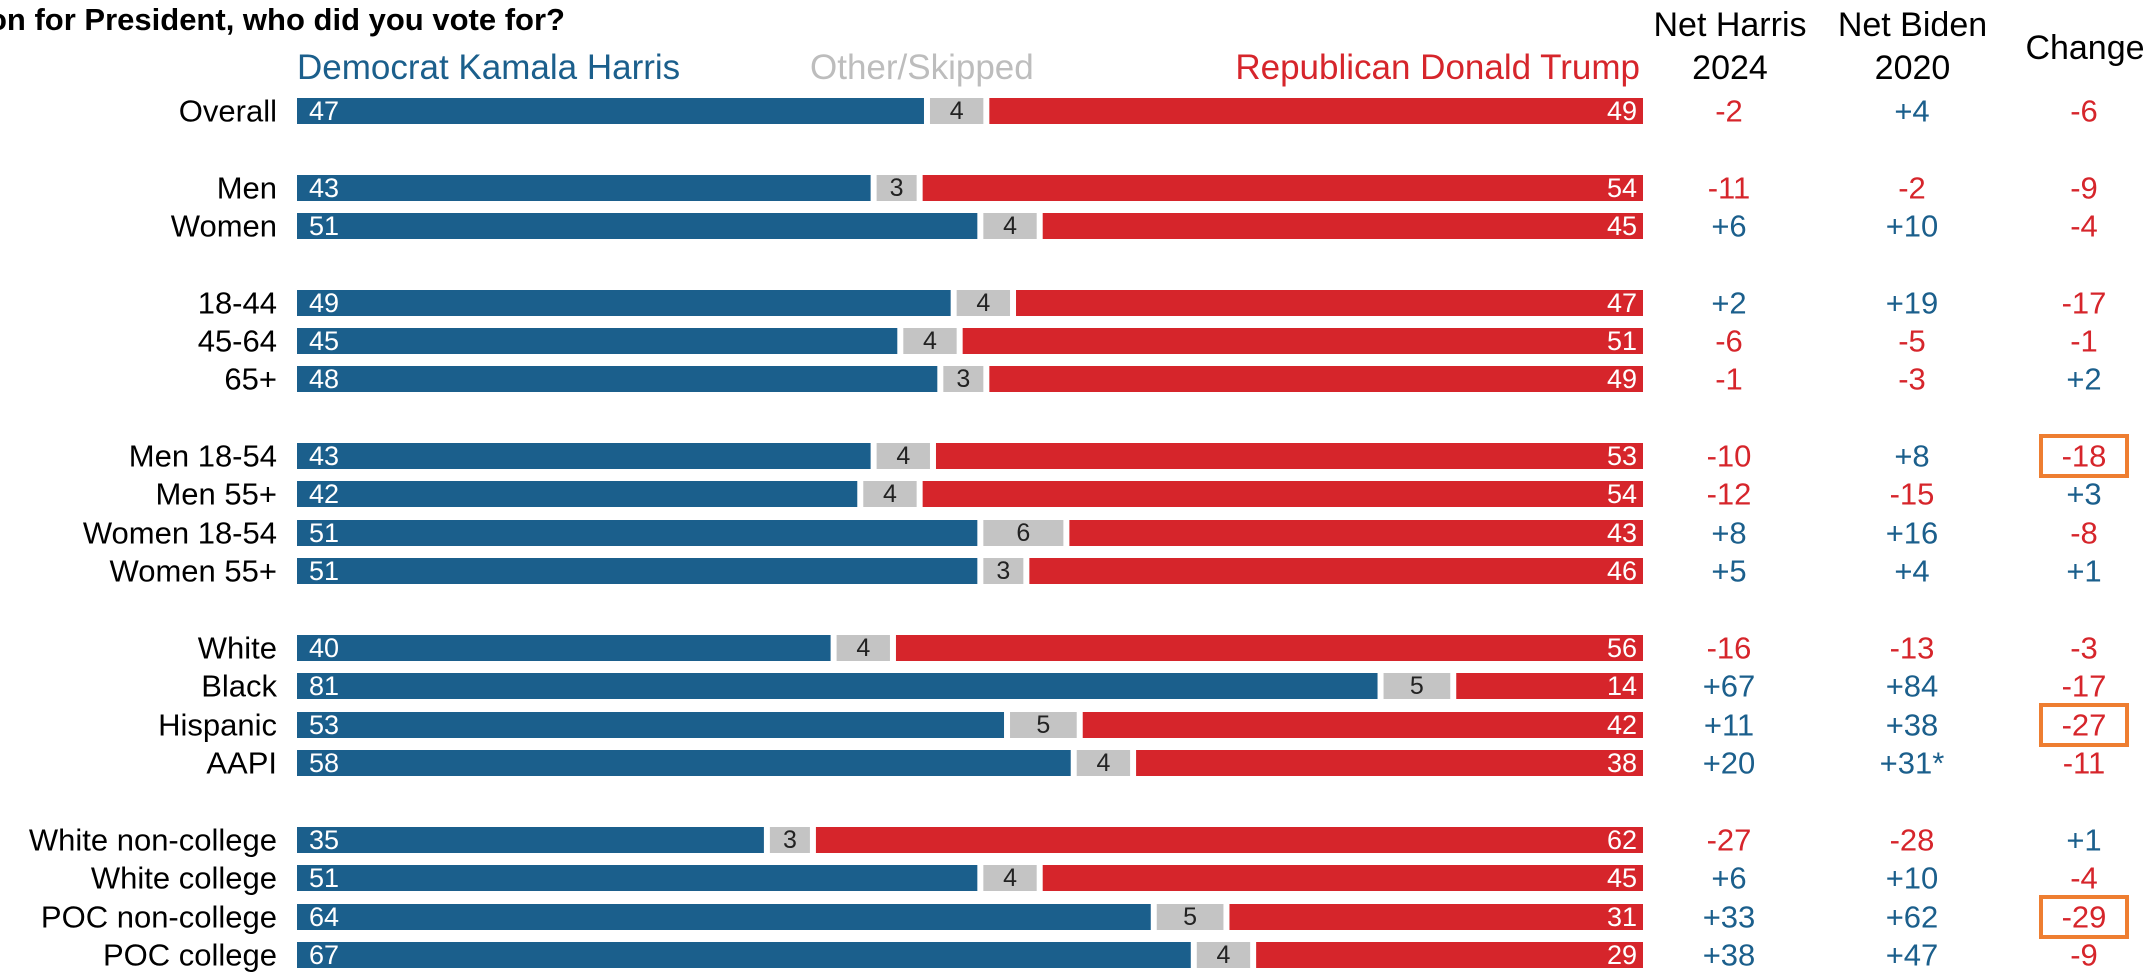  Describe the element at coordinates (1912, 188) in the screenshot. I see `net-biden-value: -2` at that location.